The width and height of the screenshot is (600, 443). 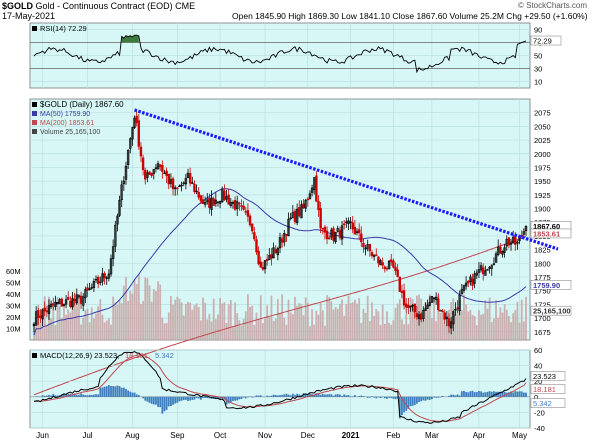 I want to click on macd-signal-box, so click(x=548, y=389).